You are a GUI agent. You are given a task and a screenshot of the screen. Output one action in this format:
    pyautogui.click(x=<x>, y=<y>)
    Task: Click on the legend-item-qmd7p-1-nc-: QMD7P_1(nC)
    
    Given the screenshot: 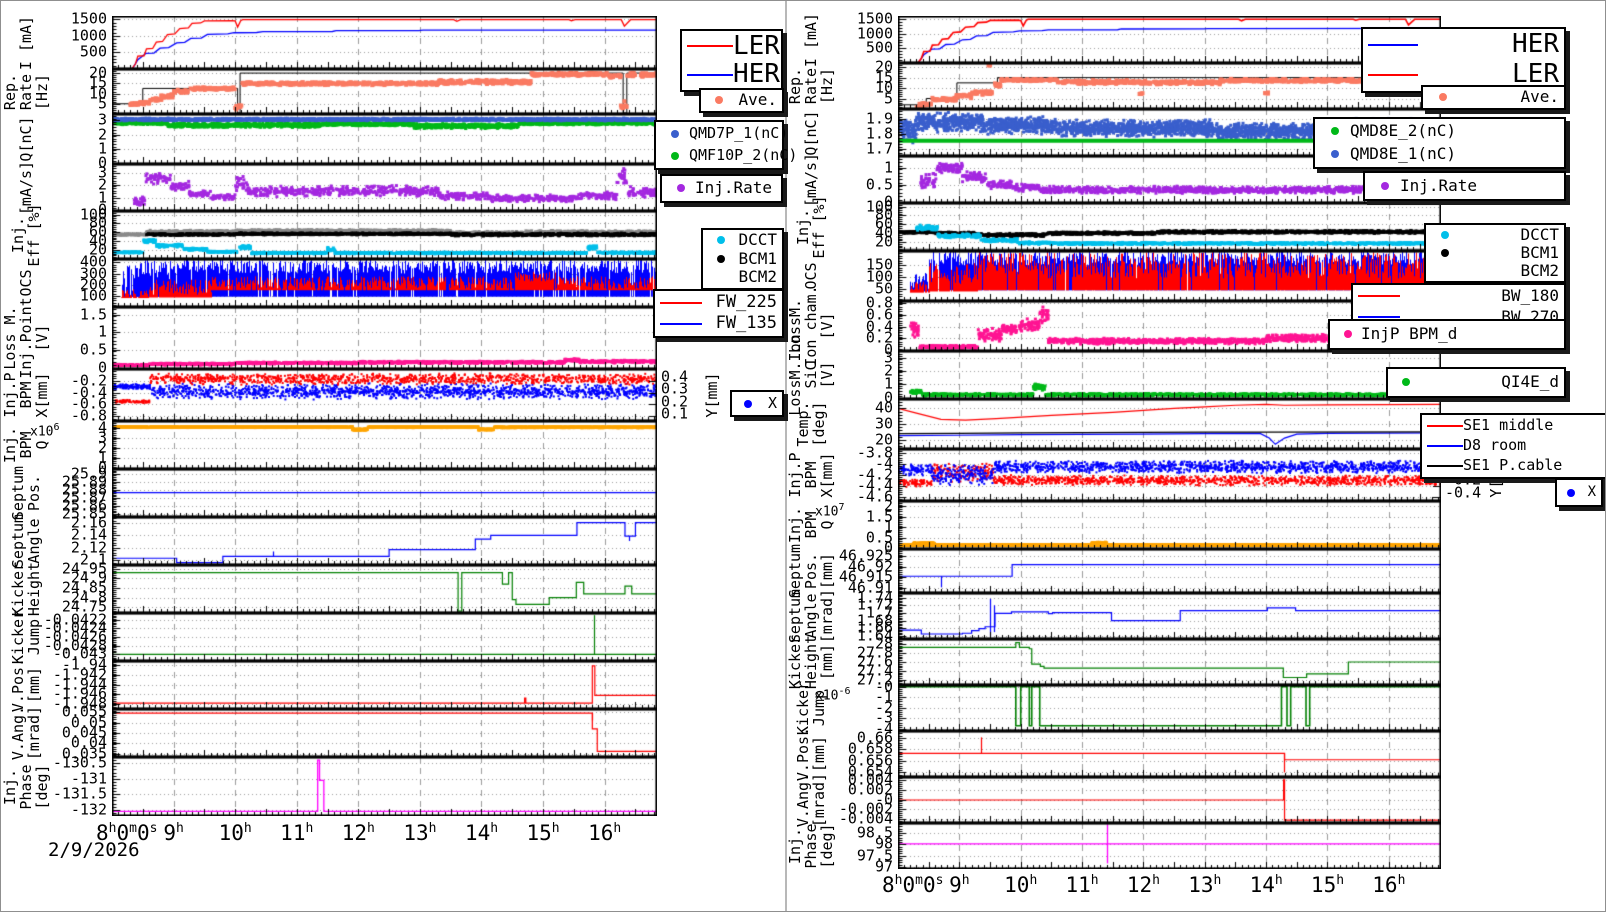 What is the action you would take?
    pyautogui.click(x=724, y=133)
    